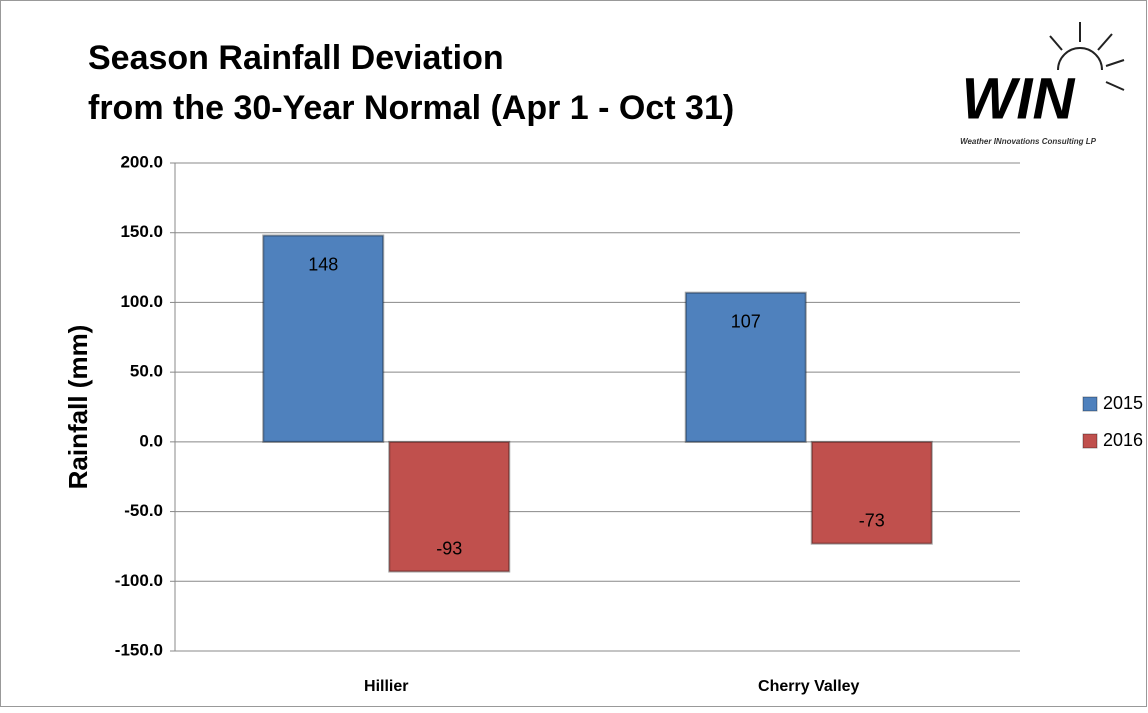 The image size is (1148, 713). I want to click on y-tick-label: 150.0, so click(141, 231).